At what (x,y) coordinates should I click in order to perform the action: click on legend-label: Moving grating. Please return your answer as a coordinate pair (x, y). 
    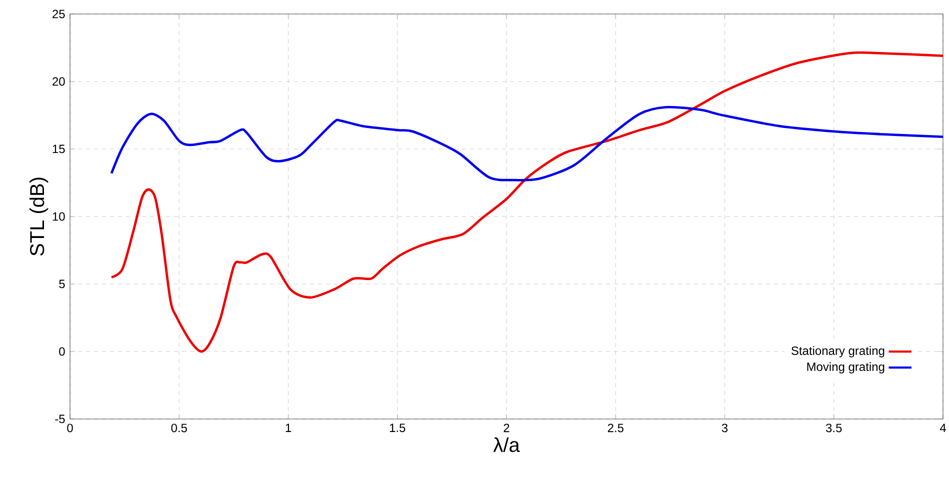
    Looking at the image, I should click on (845, 368).